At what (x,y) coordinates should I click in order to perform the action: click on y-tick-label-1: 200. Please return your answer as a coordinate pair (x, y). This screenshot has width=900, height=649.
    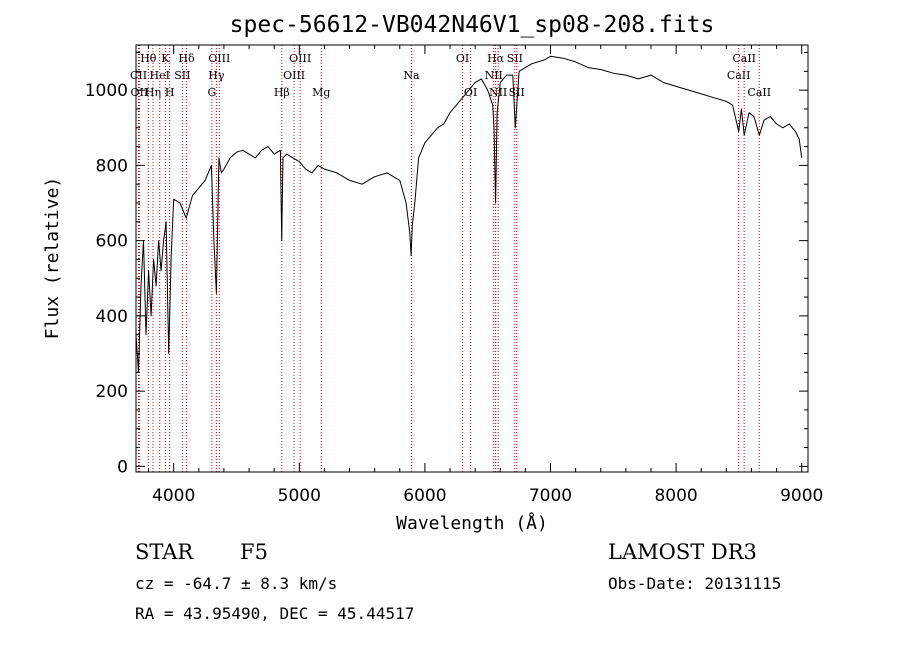
    Looking at the image, I should click on (112, 392).